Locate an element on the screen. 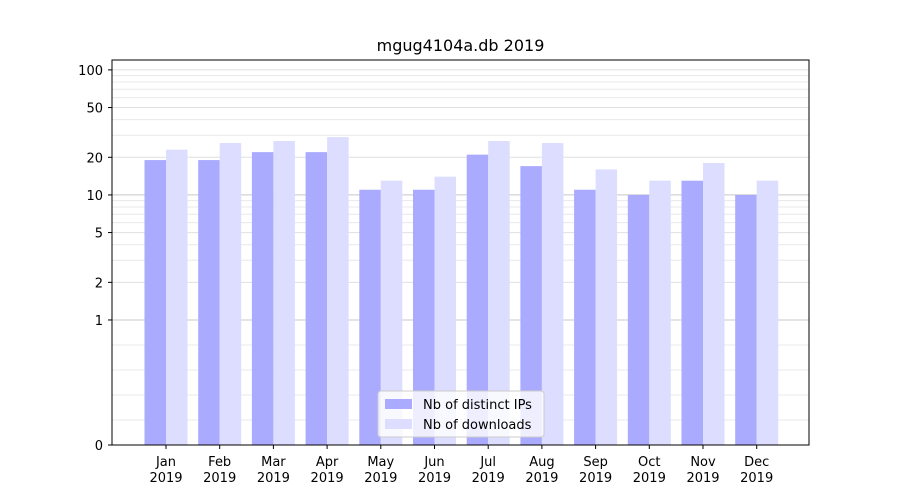 This screenshot has width=900, height=504. legend-frame is located at coordinates (461, 414).